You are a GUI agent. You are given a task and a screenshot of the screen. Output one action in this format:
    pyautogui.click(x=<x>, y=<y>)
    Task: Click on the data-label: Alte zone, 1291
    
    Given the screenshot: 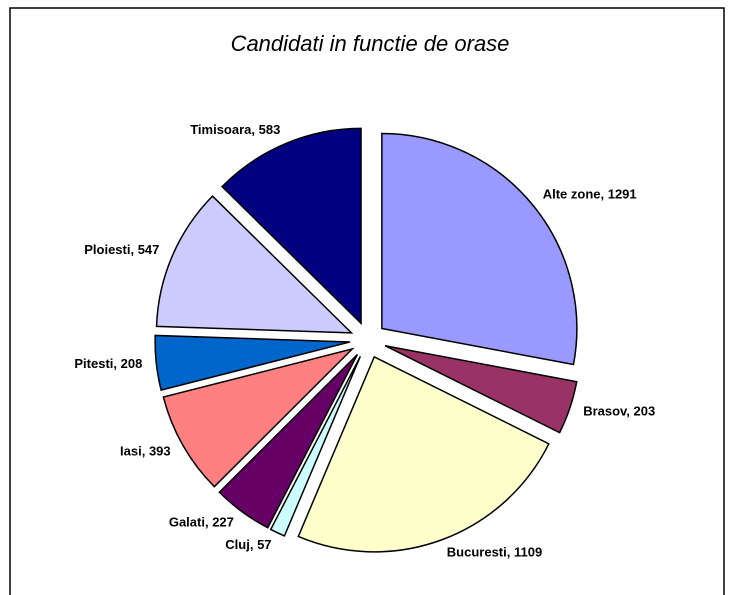 What is the action you would take?
    pyautogui.click(x=590, y=193)
    